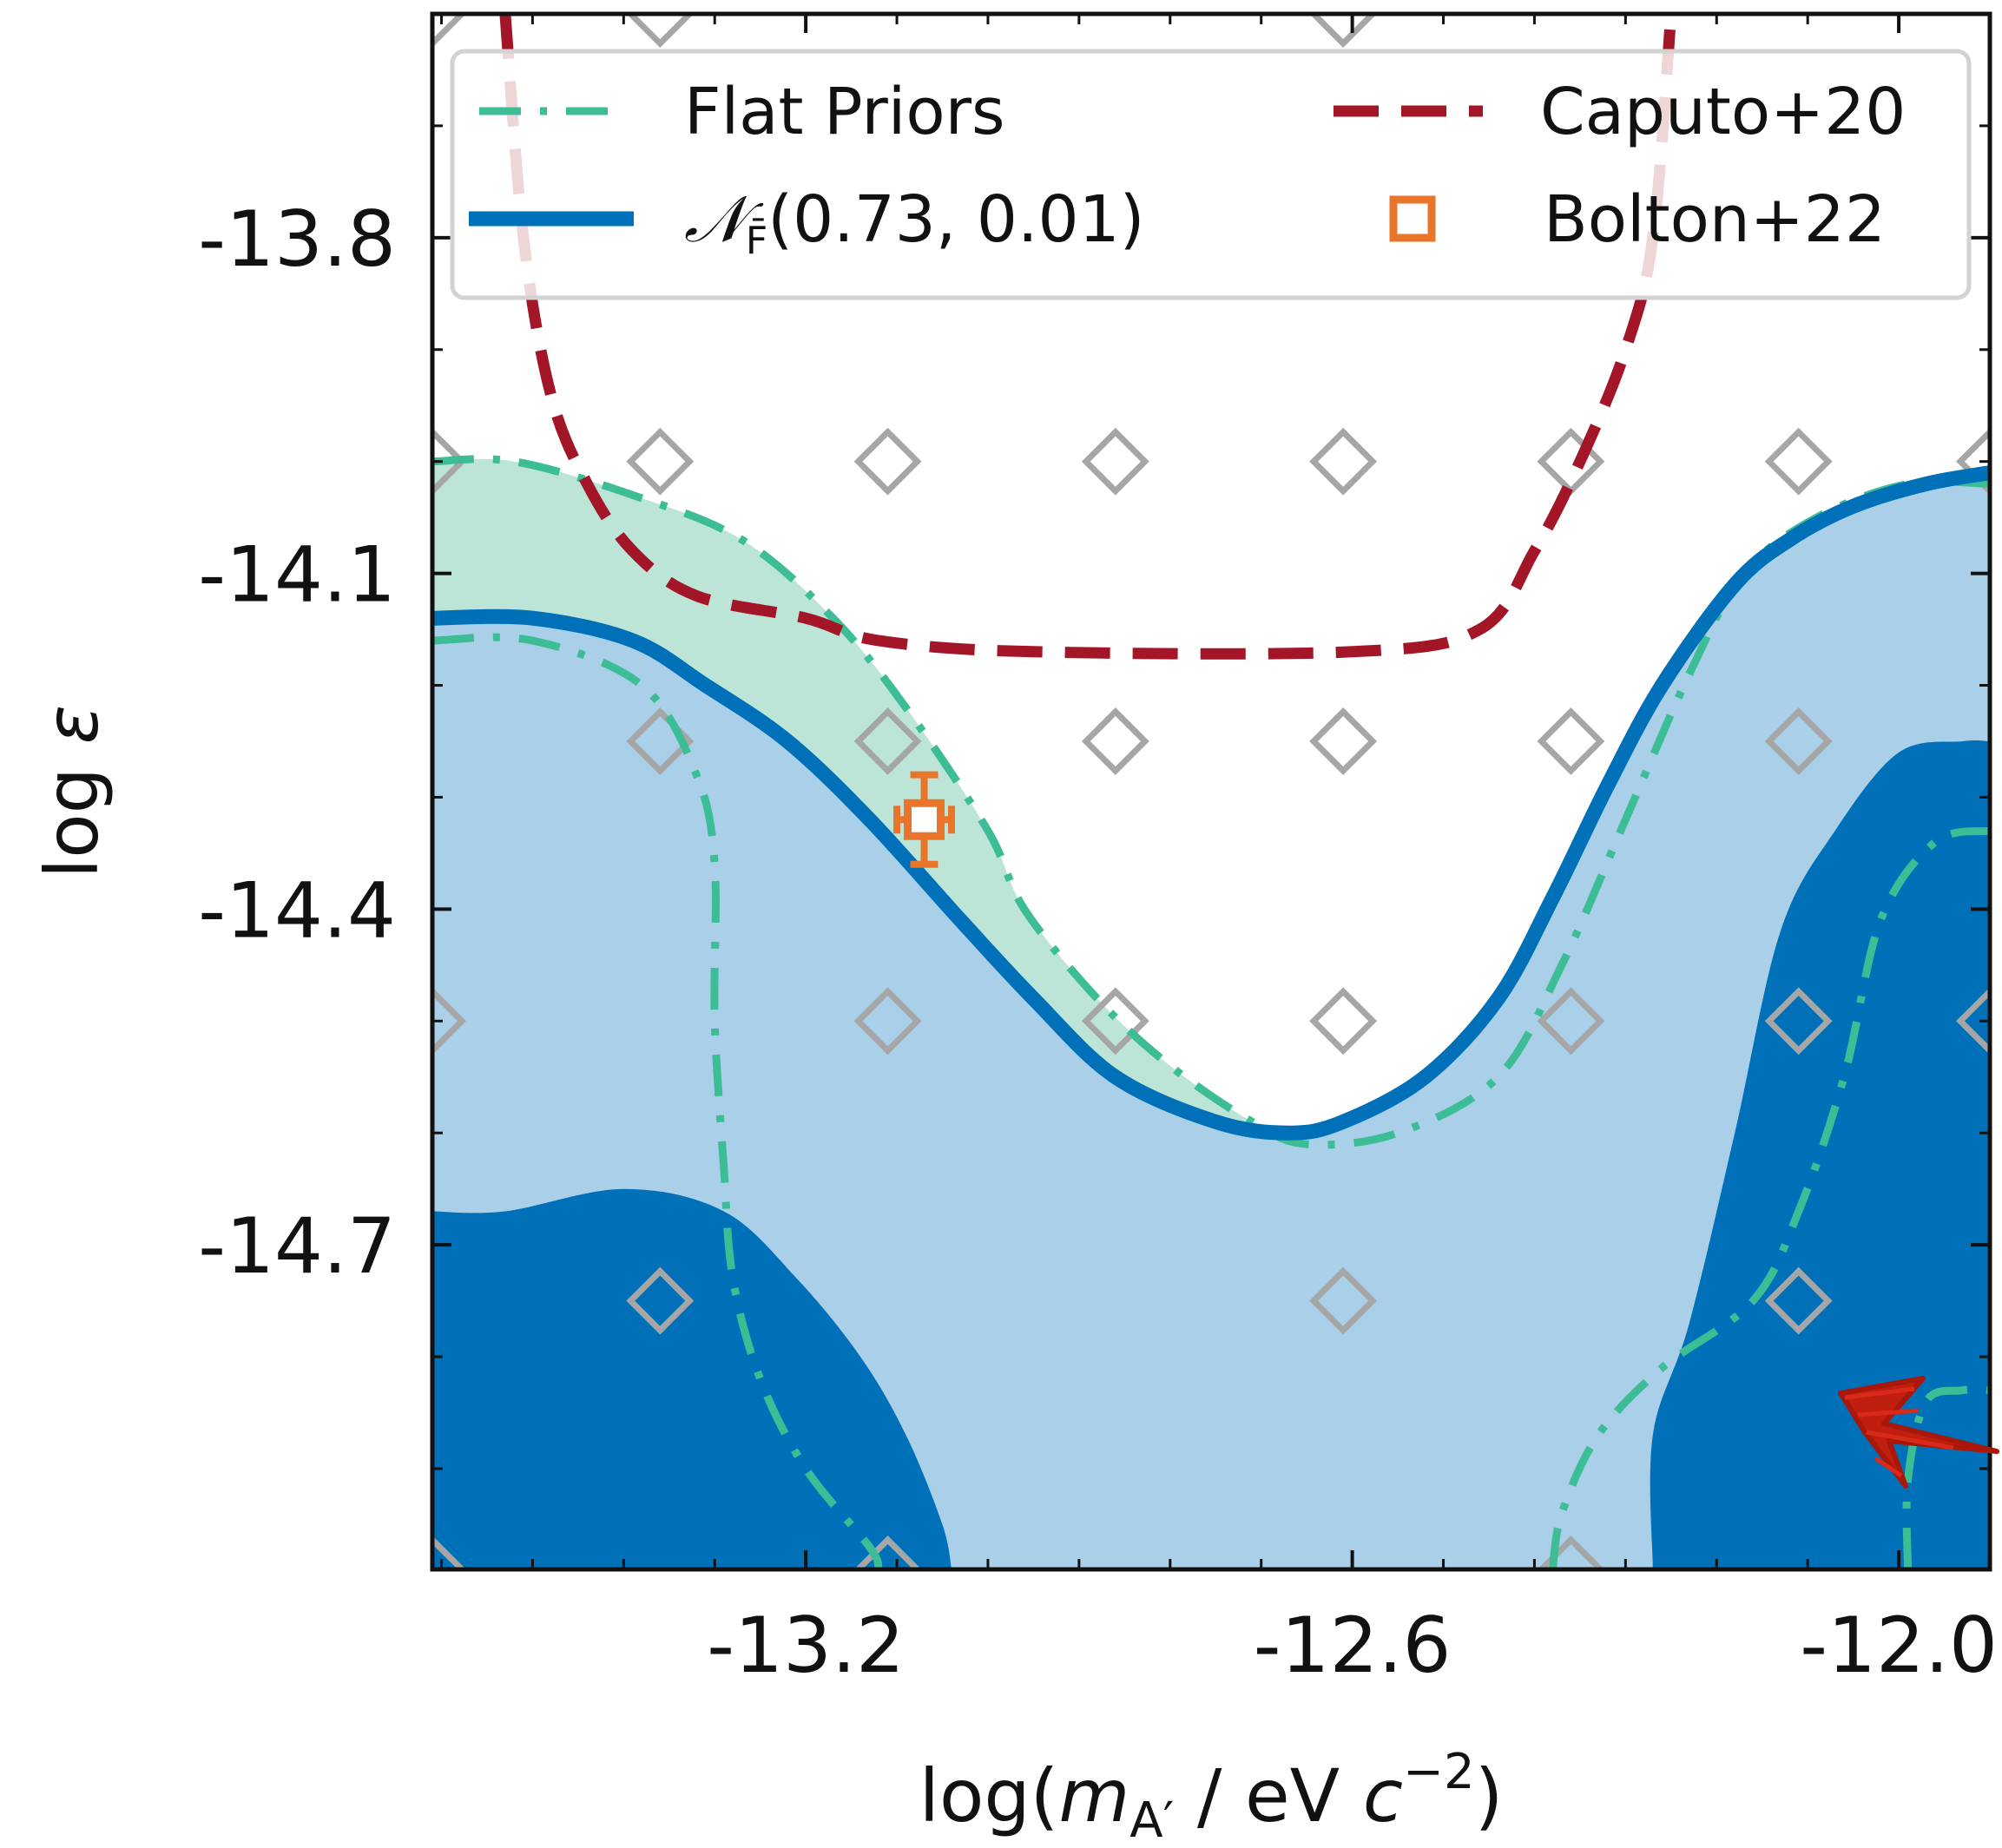 The width and height of the screenshot is (2002, 1848). I want to click on legend-nf-label: 𝒩F̄(0.73, 0.01), so click(915, 222).